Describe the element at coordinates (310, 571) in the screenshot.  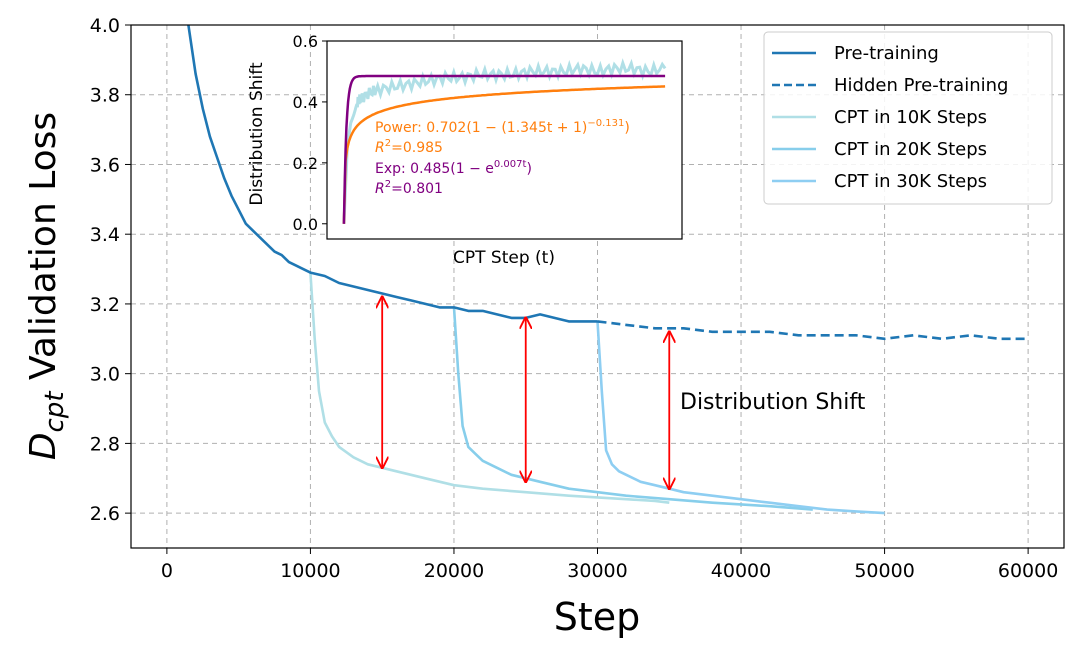
I see `x-tick-label: 10000` at that location.